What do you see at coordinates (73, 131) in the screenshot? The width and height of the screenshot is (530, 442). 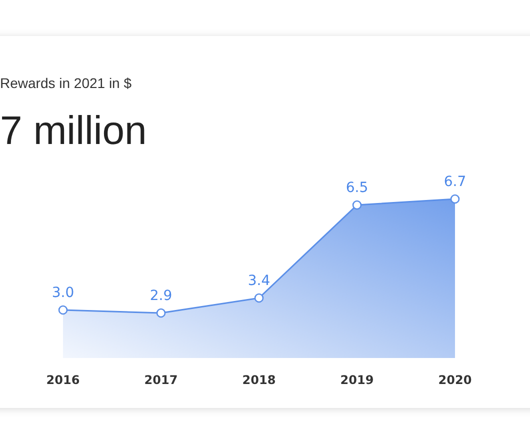 I see `chart-title: 7 million` at bounding box center [73, 131].